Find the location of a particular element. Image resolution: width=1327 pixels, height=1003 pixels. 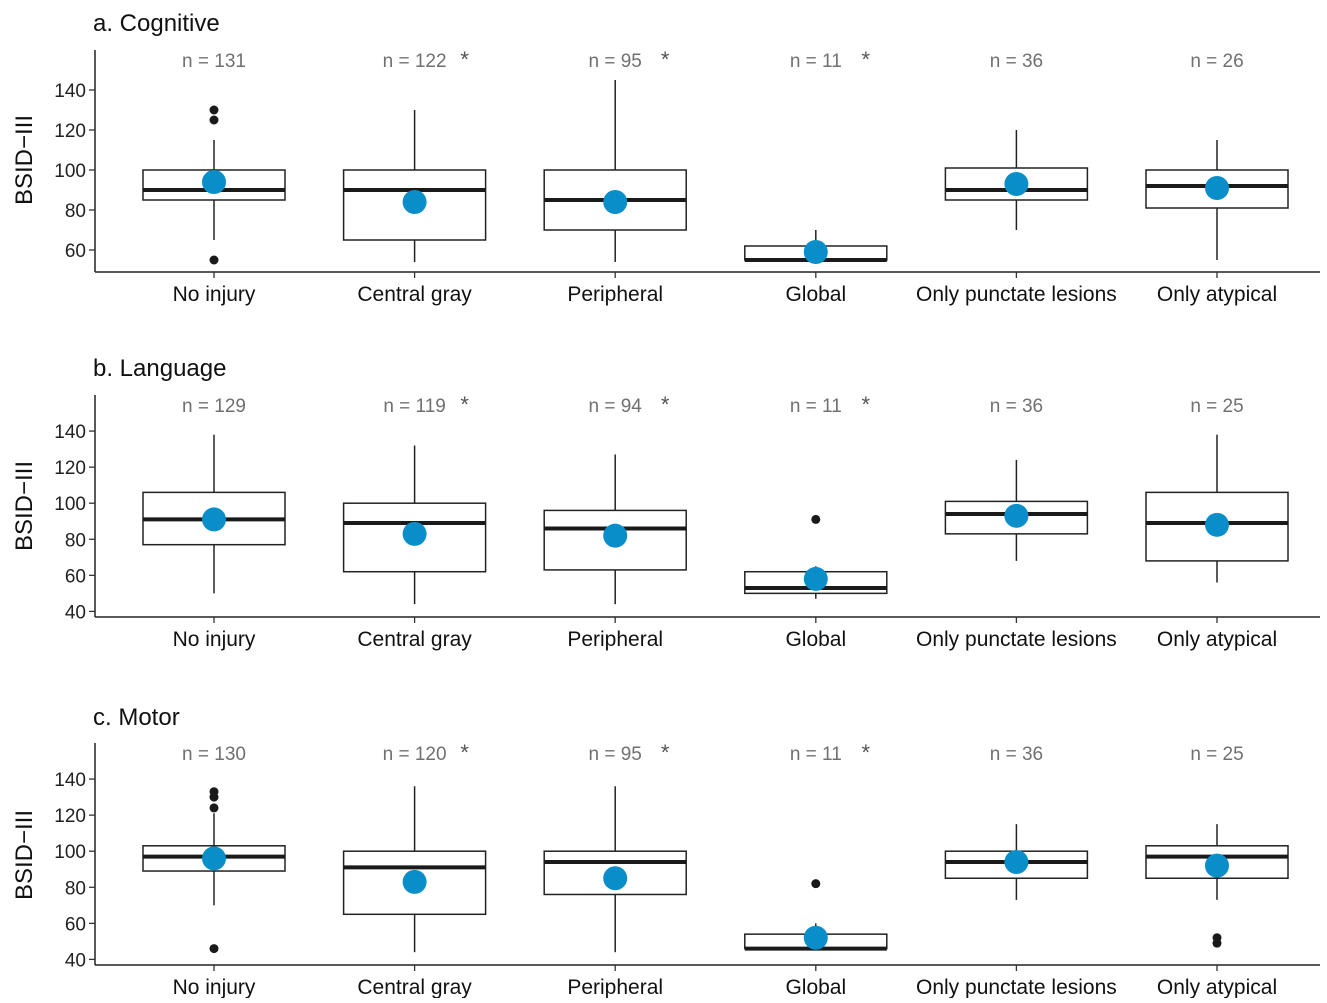

panel-3-n-label: n = 130 is located at coordinates (214, 754).